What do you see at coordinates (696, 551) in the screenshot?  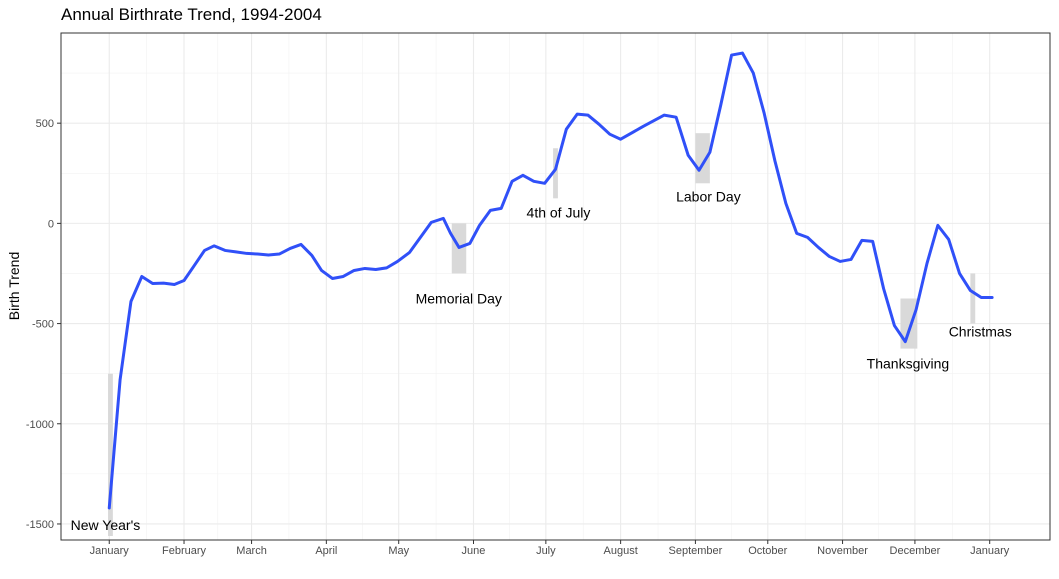 I see `x-tick-label: September` at bounding box center [696, 551].